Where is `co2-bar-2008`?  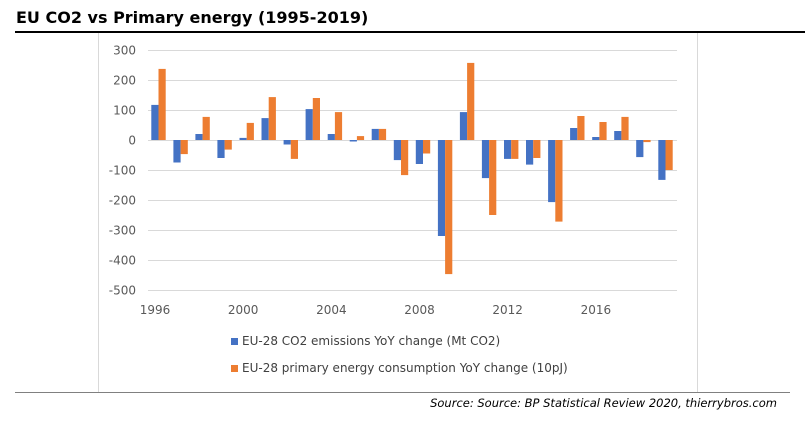 co2-bar-2008 is located at coordinates (419, 152).